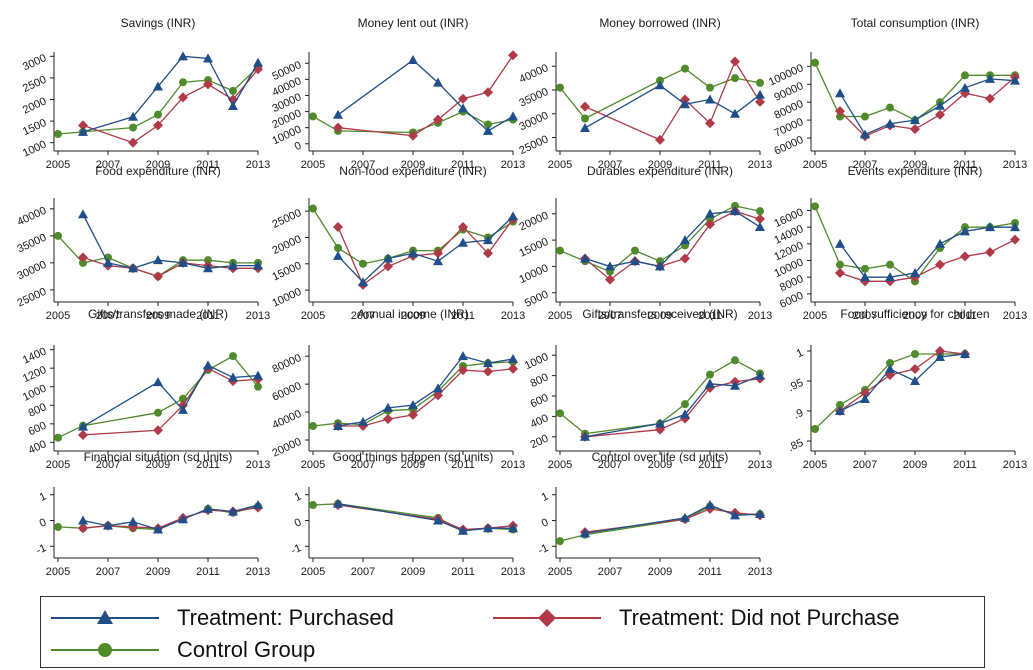  Describe the element at coordinates (182, 650) in the screenshot. I see `legend-item-control: Control Group` at that location.